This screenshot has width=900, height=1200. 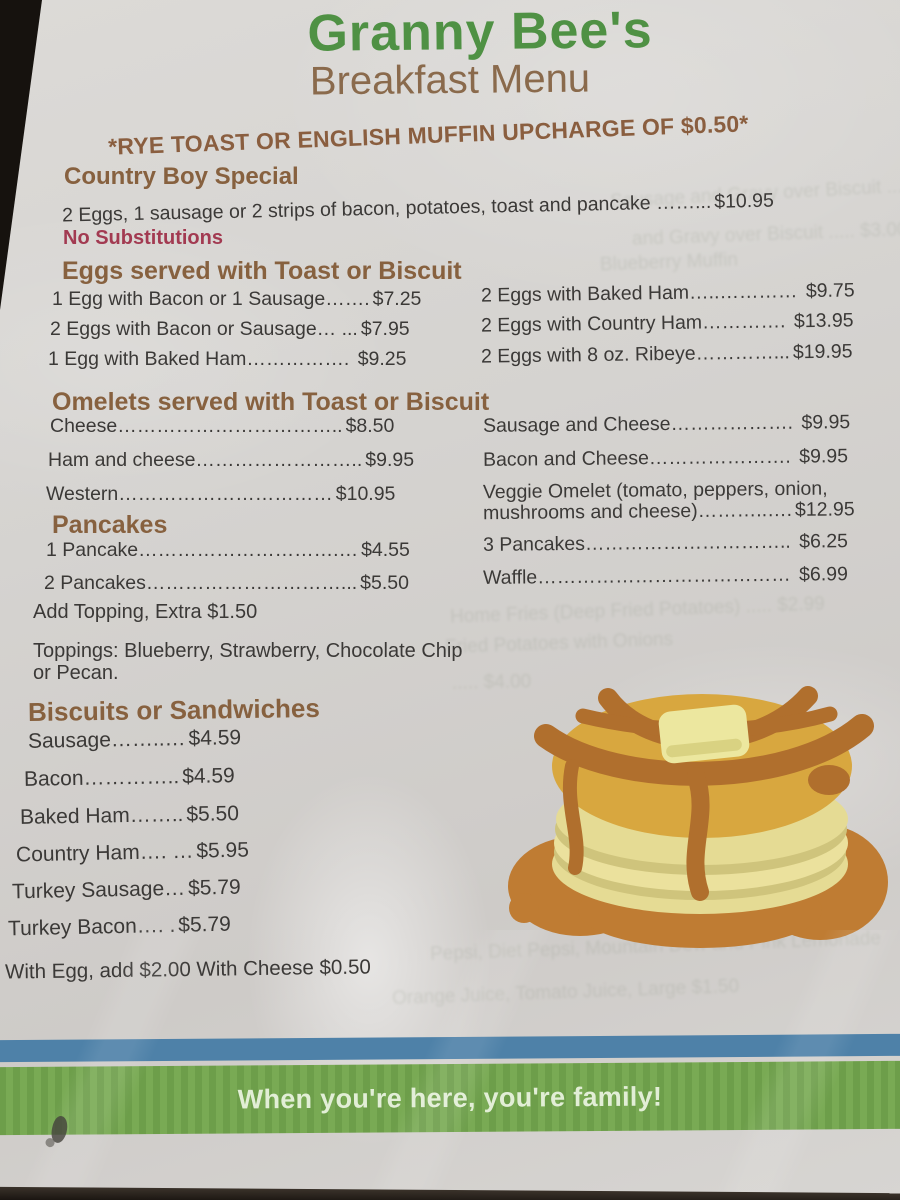 I want to click on item-name: Turkey Bacon, so click(x=72, y=927).